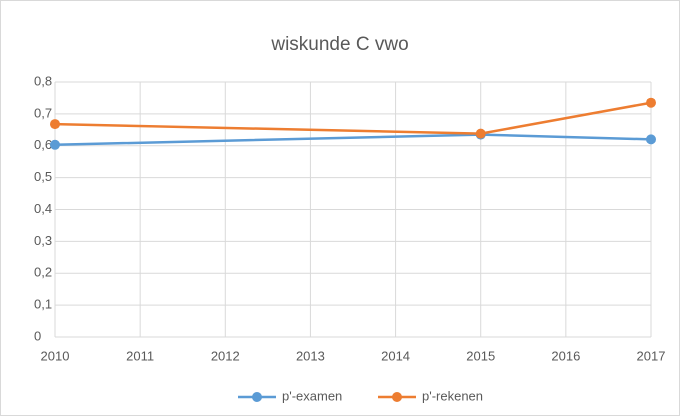 This screenshot has width=680, height=416. I want to click on x-tick-label: 2010, so click(55, 355).